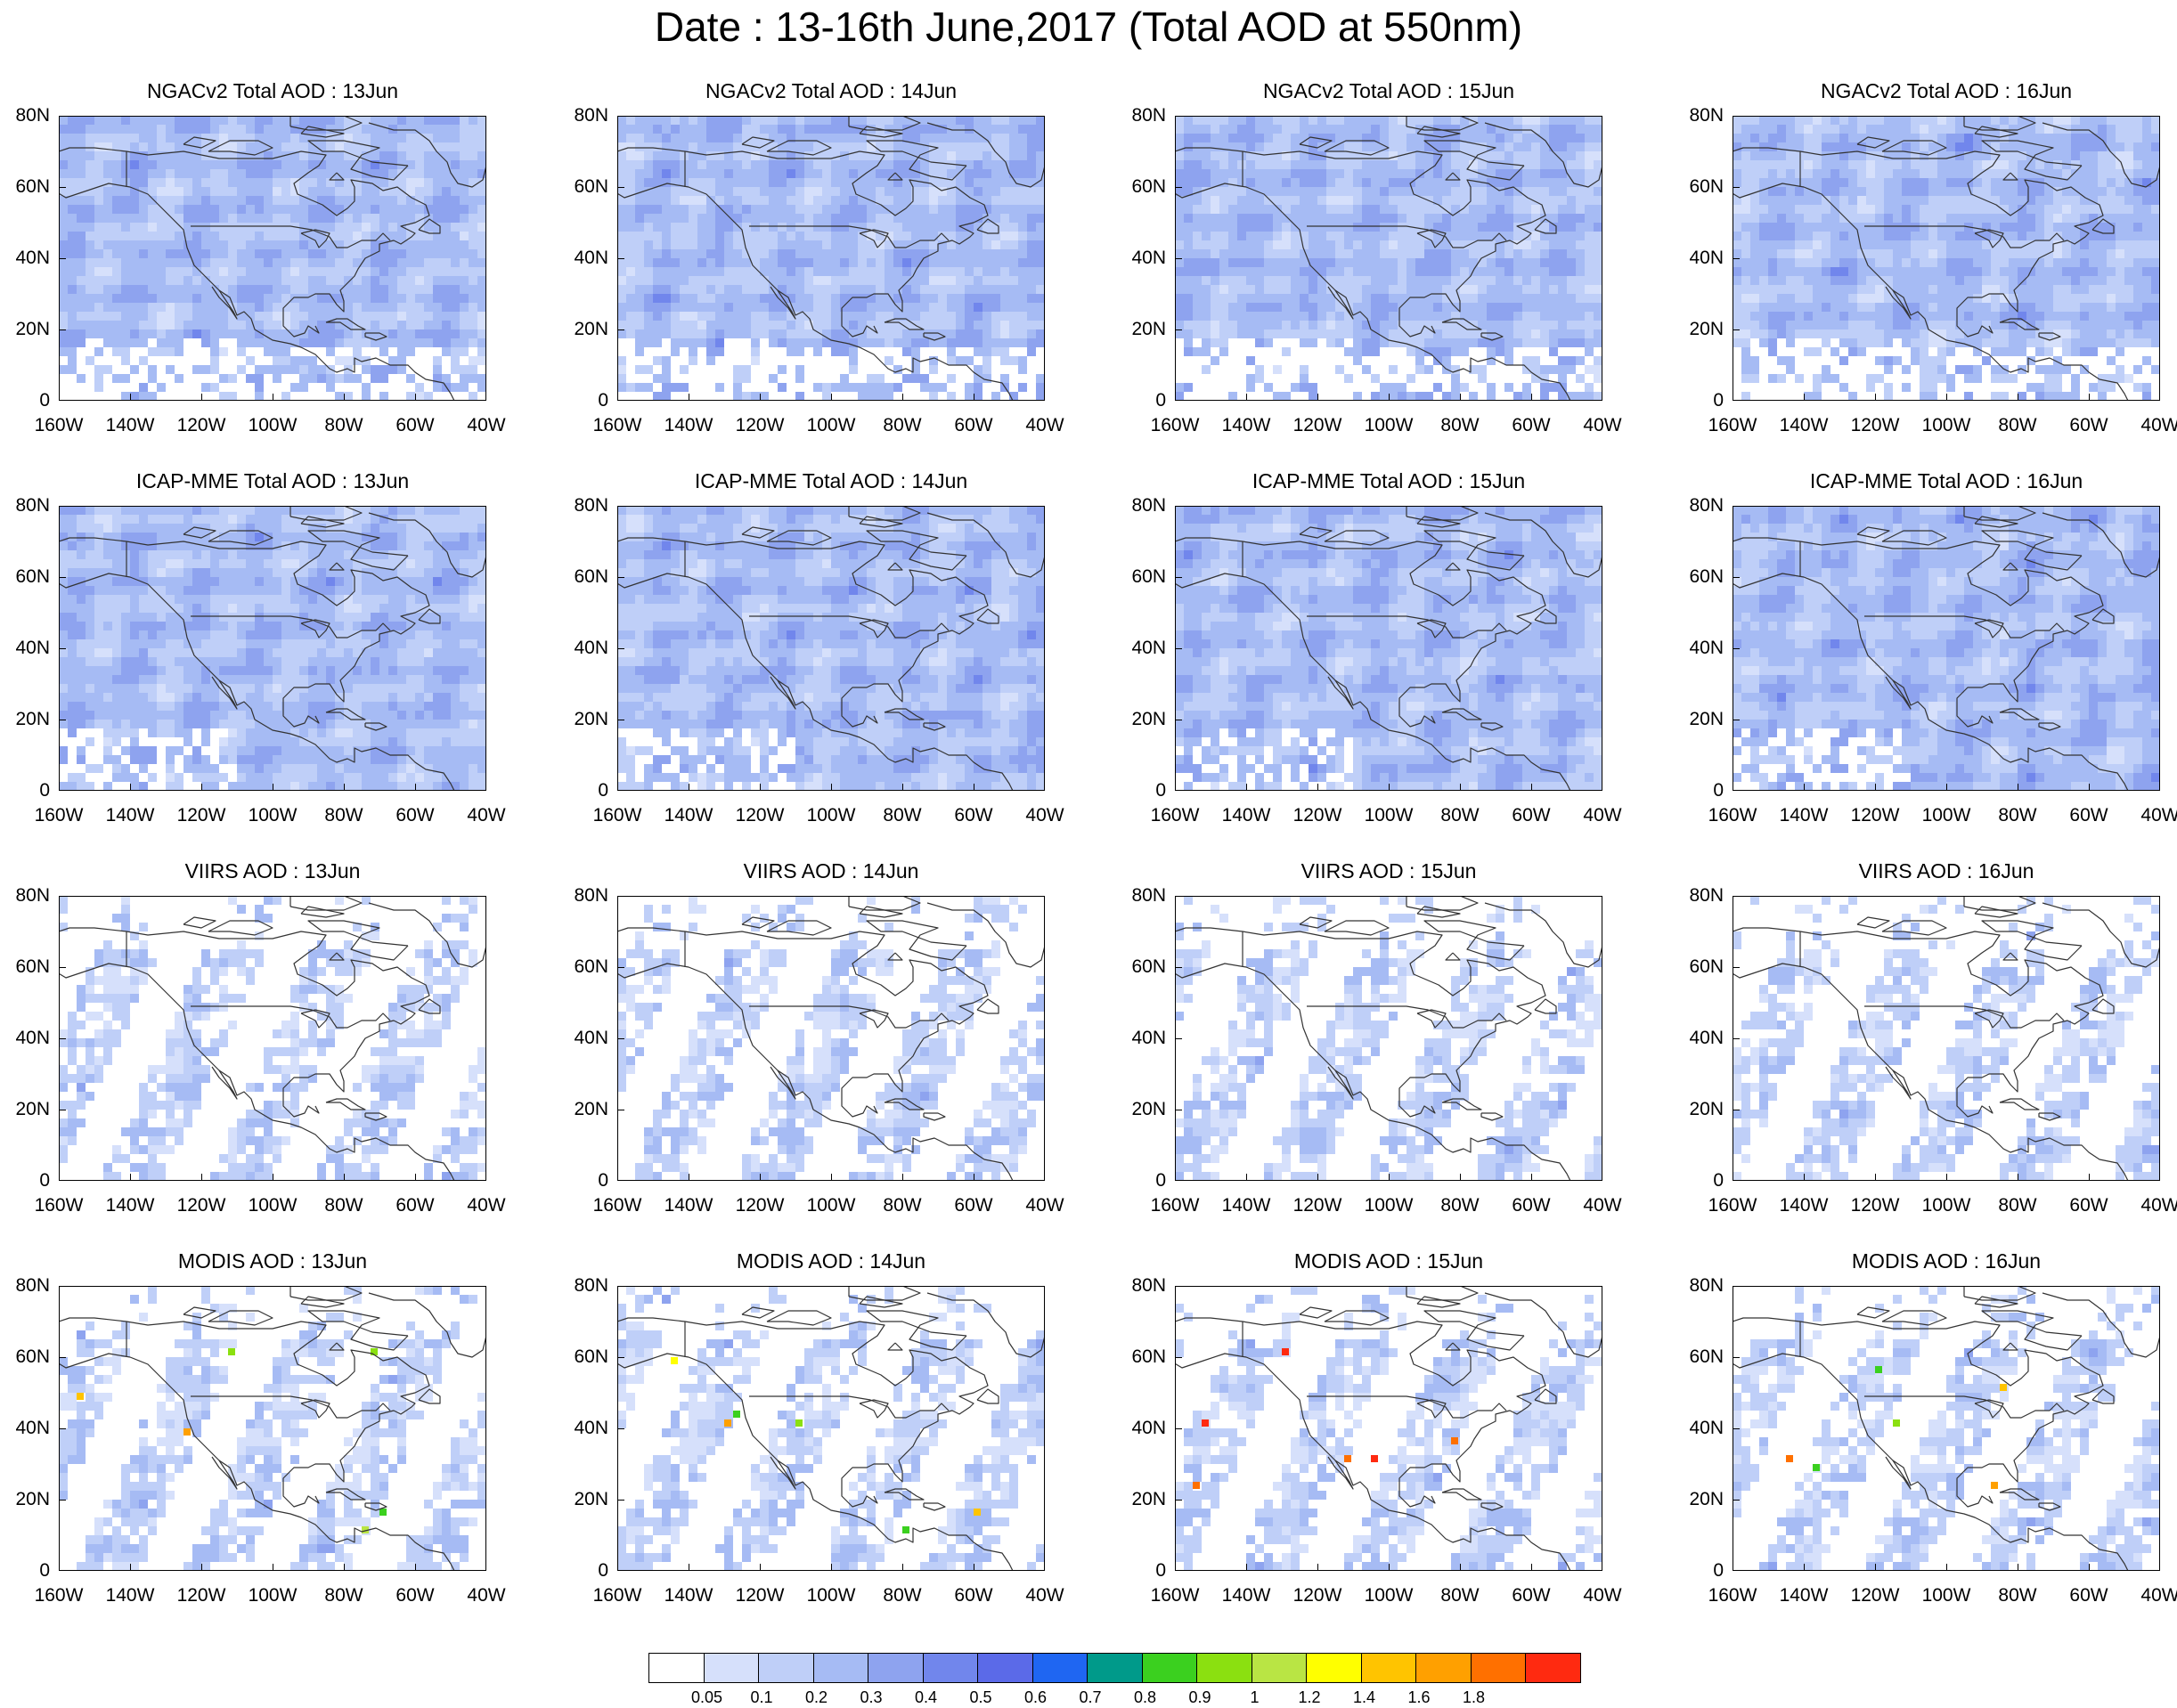 The width and height of the screenshot is (2177, 1708). What do you see at coordinates (831, 425) in the screenshot?
I see `lon-tick-label: 100W` at bounding box center [831, 425].